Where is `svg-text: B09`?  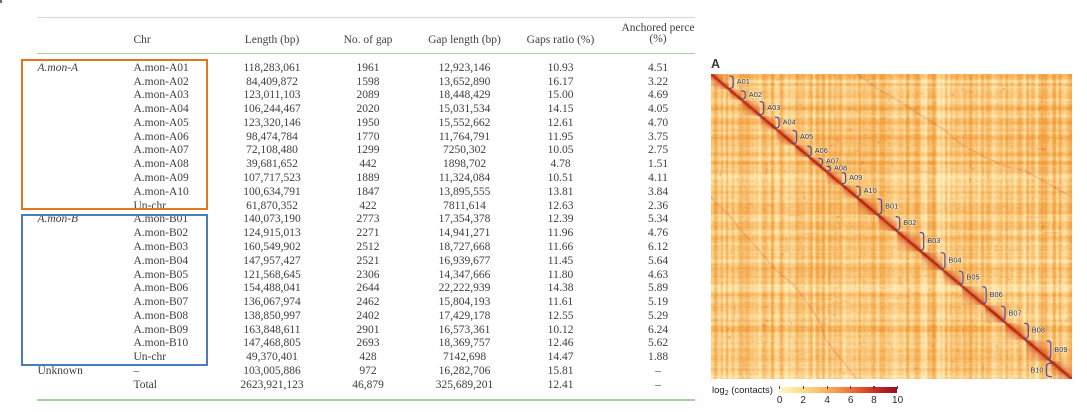 svg-text: B09 is located at coordinates (1060, 349).